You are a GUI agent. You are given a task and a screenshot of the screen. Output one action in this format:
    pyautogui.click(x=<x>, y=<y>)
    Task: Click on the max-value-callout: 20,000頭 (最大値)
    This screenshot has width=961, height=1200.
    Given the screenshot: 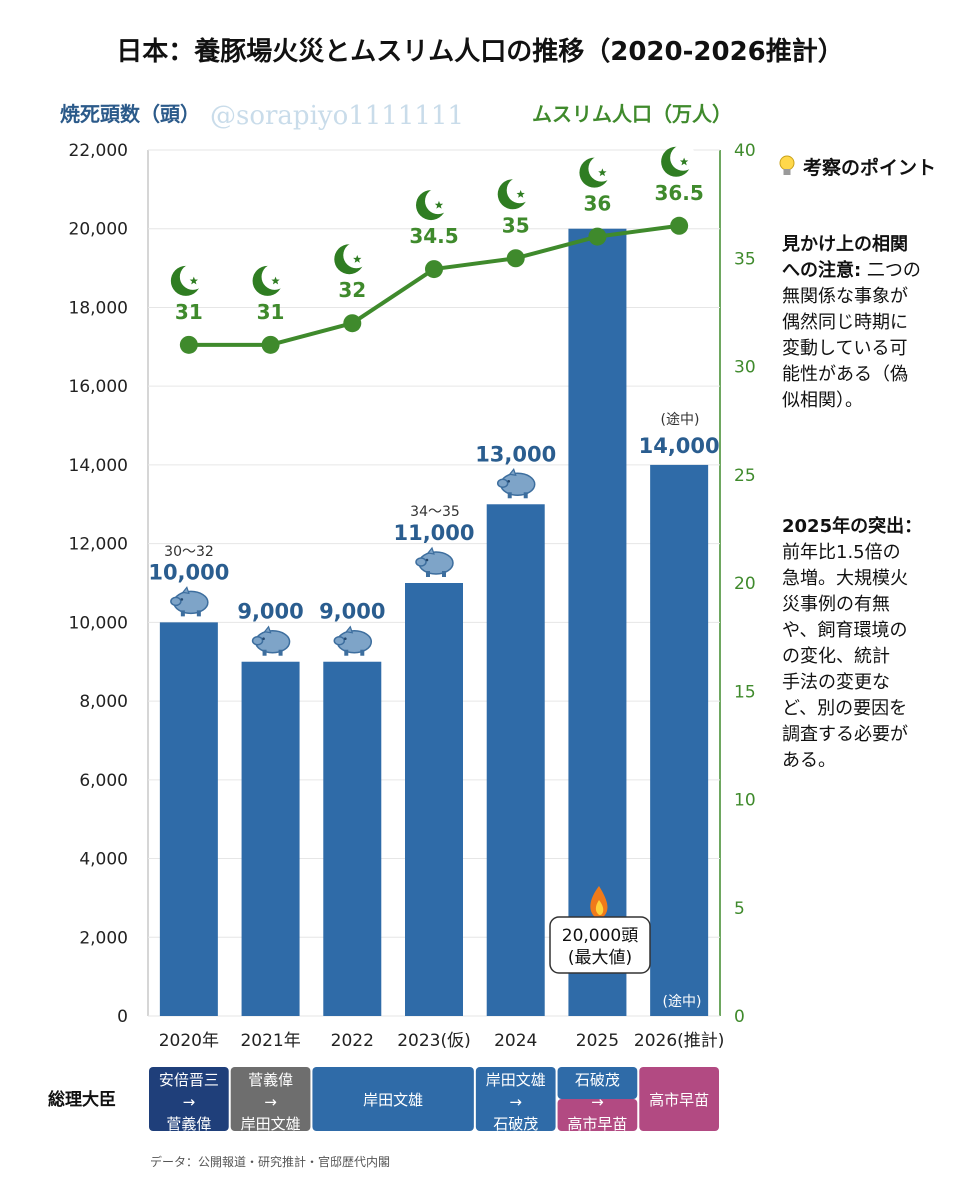 What is the action you would take?
    pyautogui.click(x=600, y=930)
    